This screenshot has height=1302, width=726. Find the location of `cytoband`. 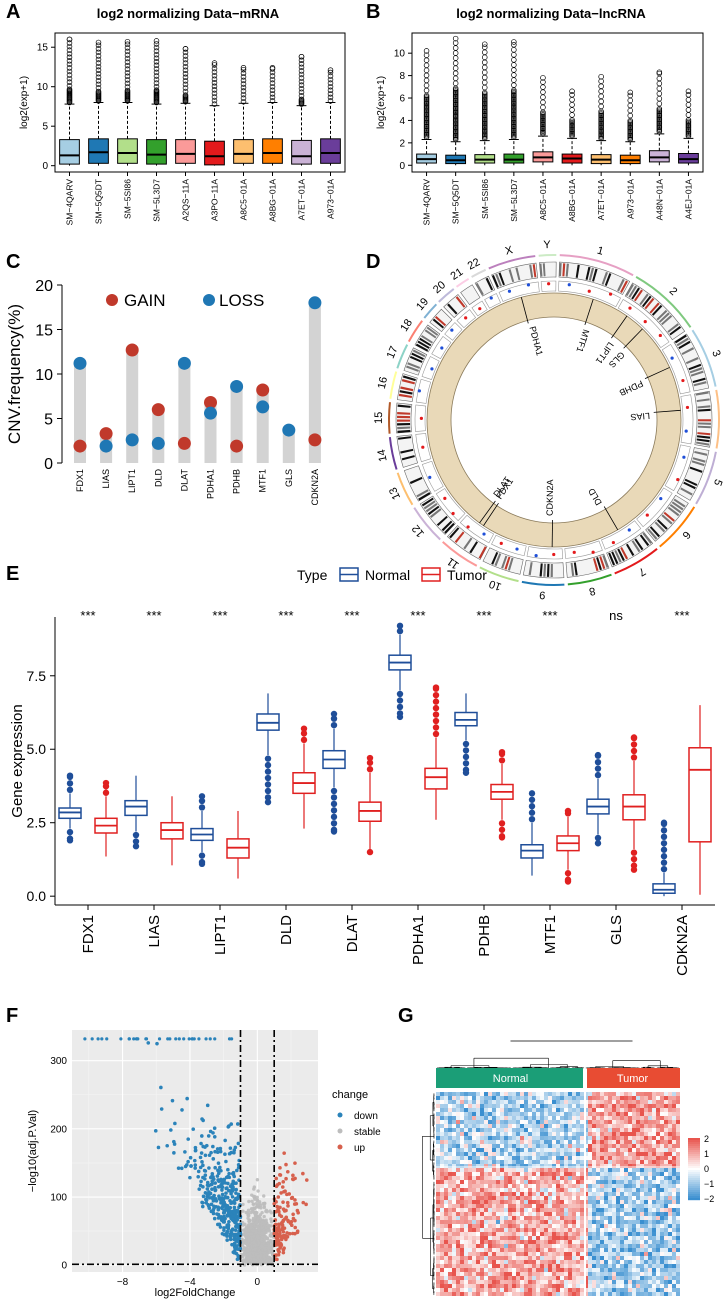

cytoband is located at coordinates (404, 413).